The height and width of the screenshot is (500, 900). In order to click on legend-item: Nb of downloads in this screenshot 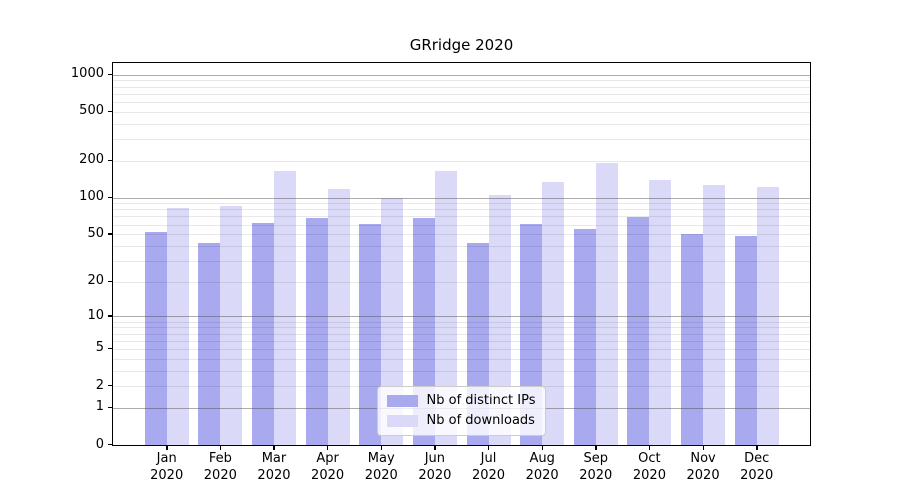, I will do `click(461, 420)`.